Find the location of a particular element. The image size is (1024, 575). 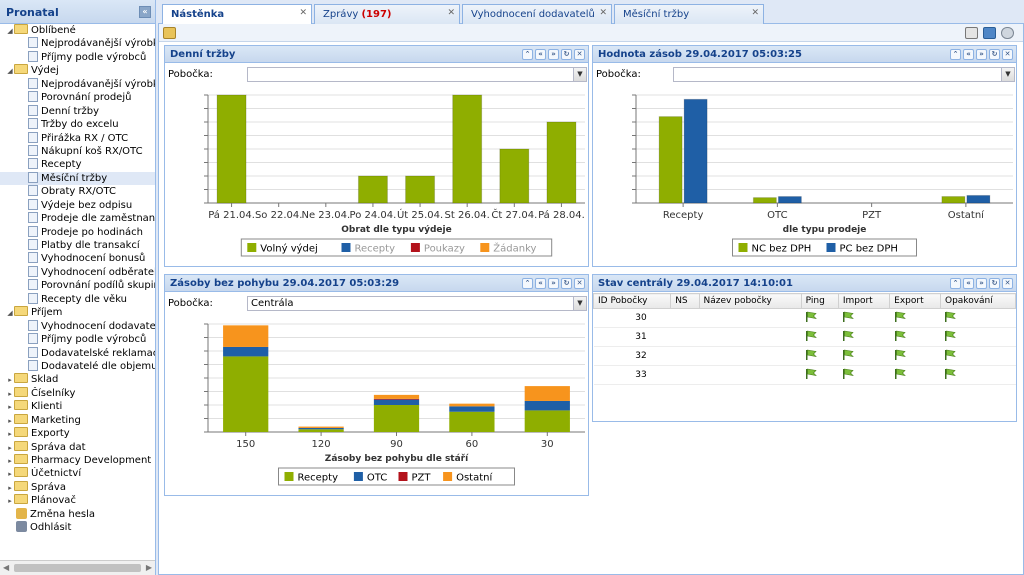

tree-folder: ▸ Správa is located at coordinates (77, 487).